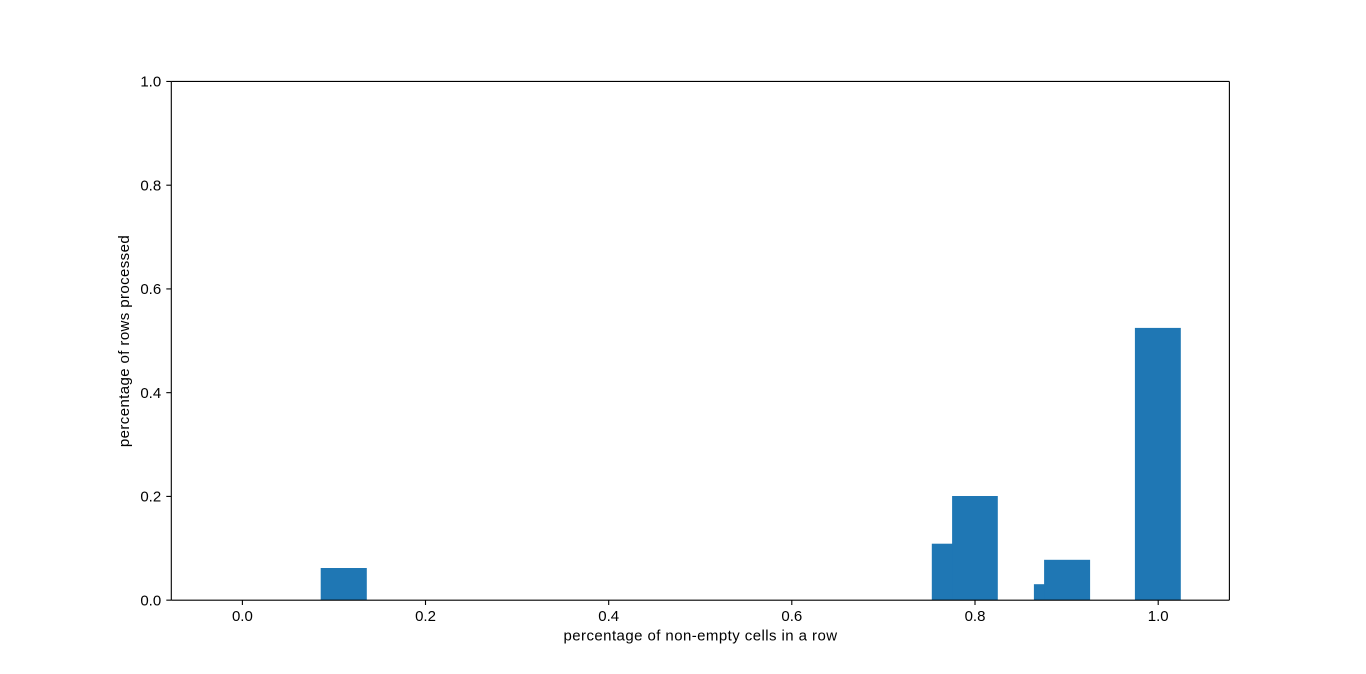 The height and width of the screenshot is (674, 1366). What do you see at coordinates (124, 341) in the screenshot?
I see `svg-text: percentage of rows processed` at bounding box center [124, 341].